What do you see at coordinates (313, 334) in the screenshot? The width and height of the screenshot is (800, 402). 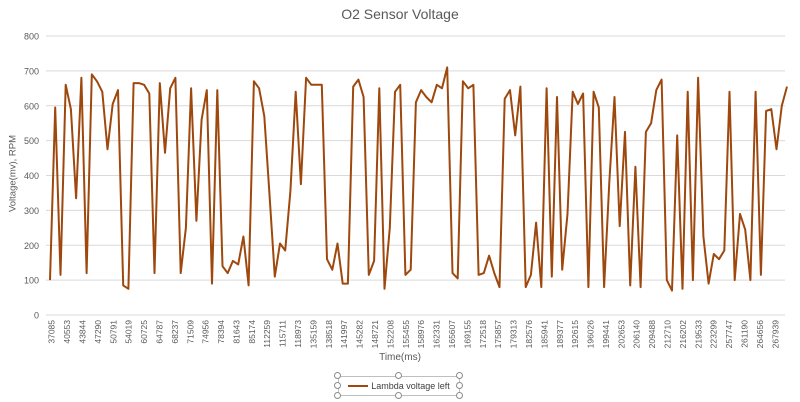 I see `svg-text: 135159` at bounding box center [313, 334].